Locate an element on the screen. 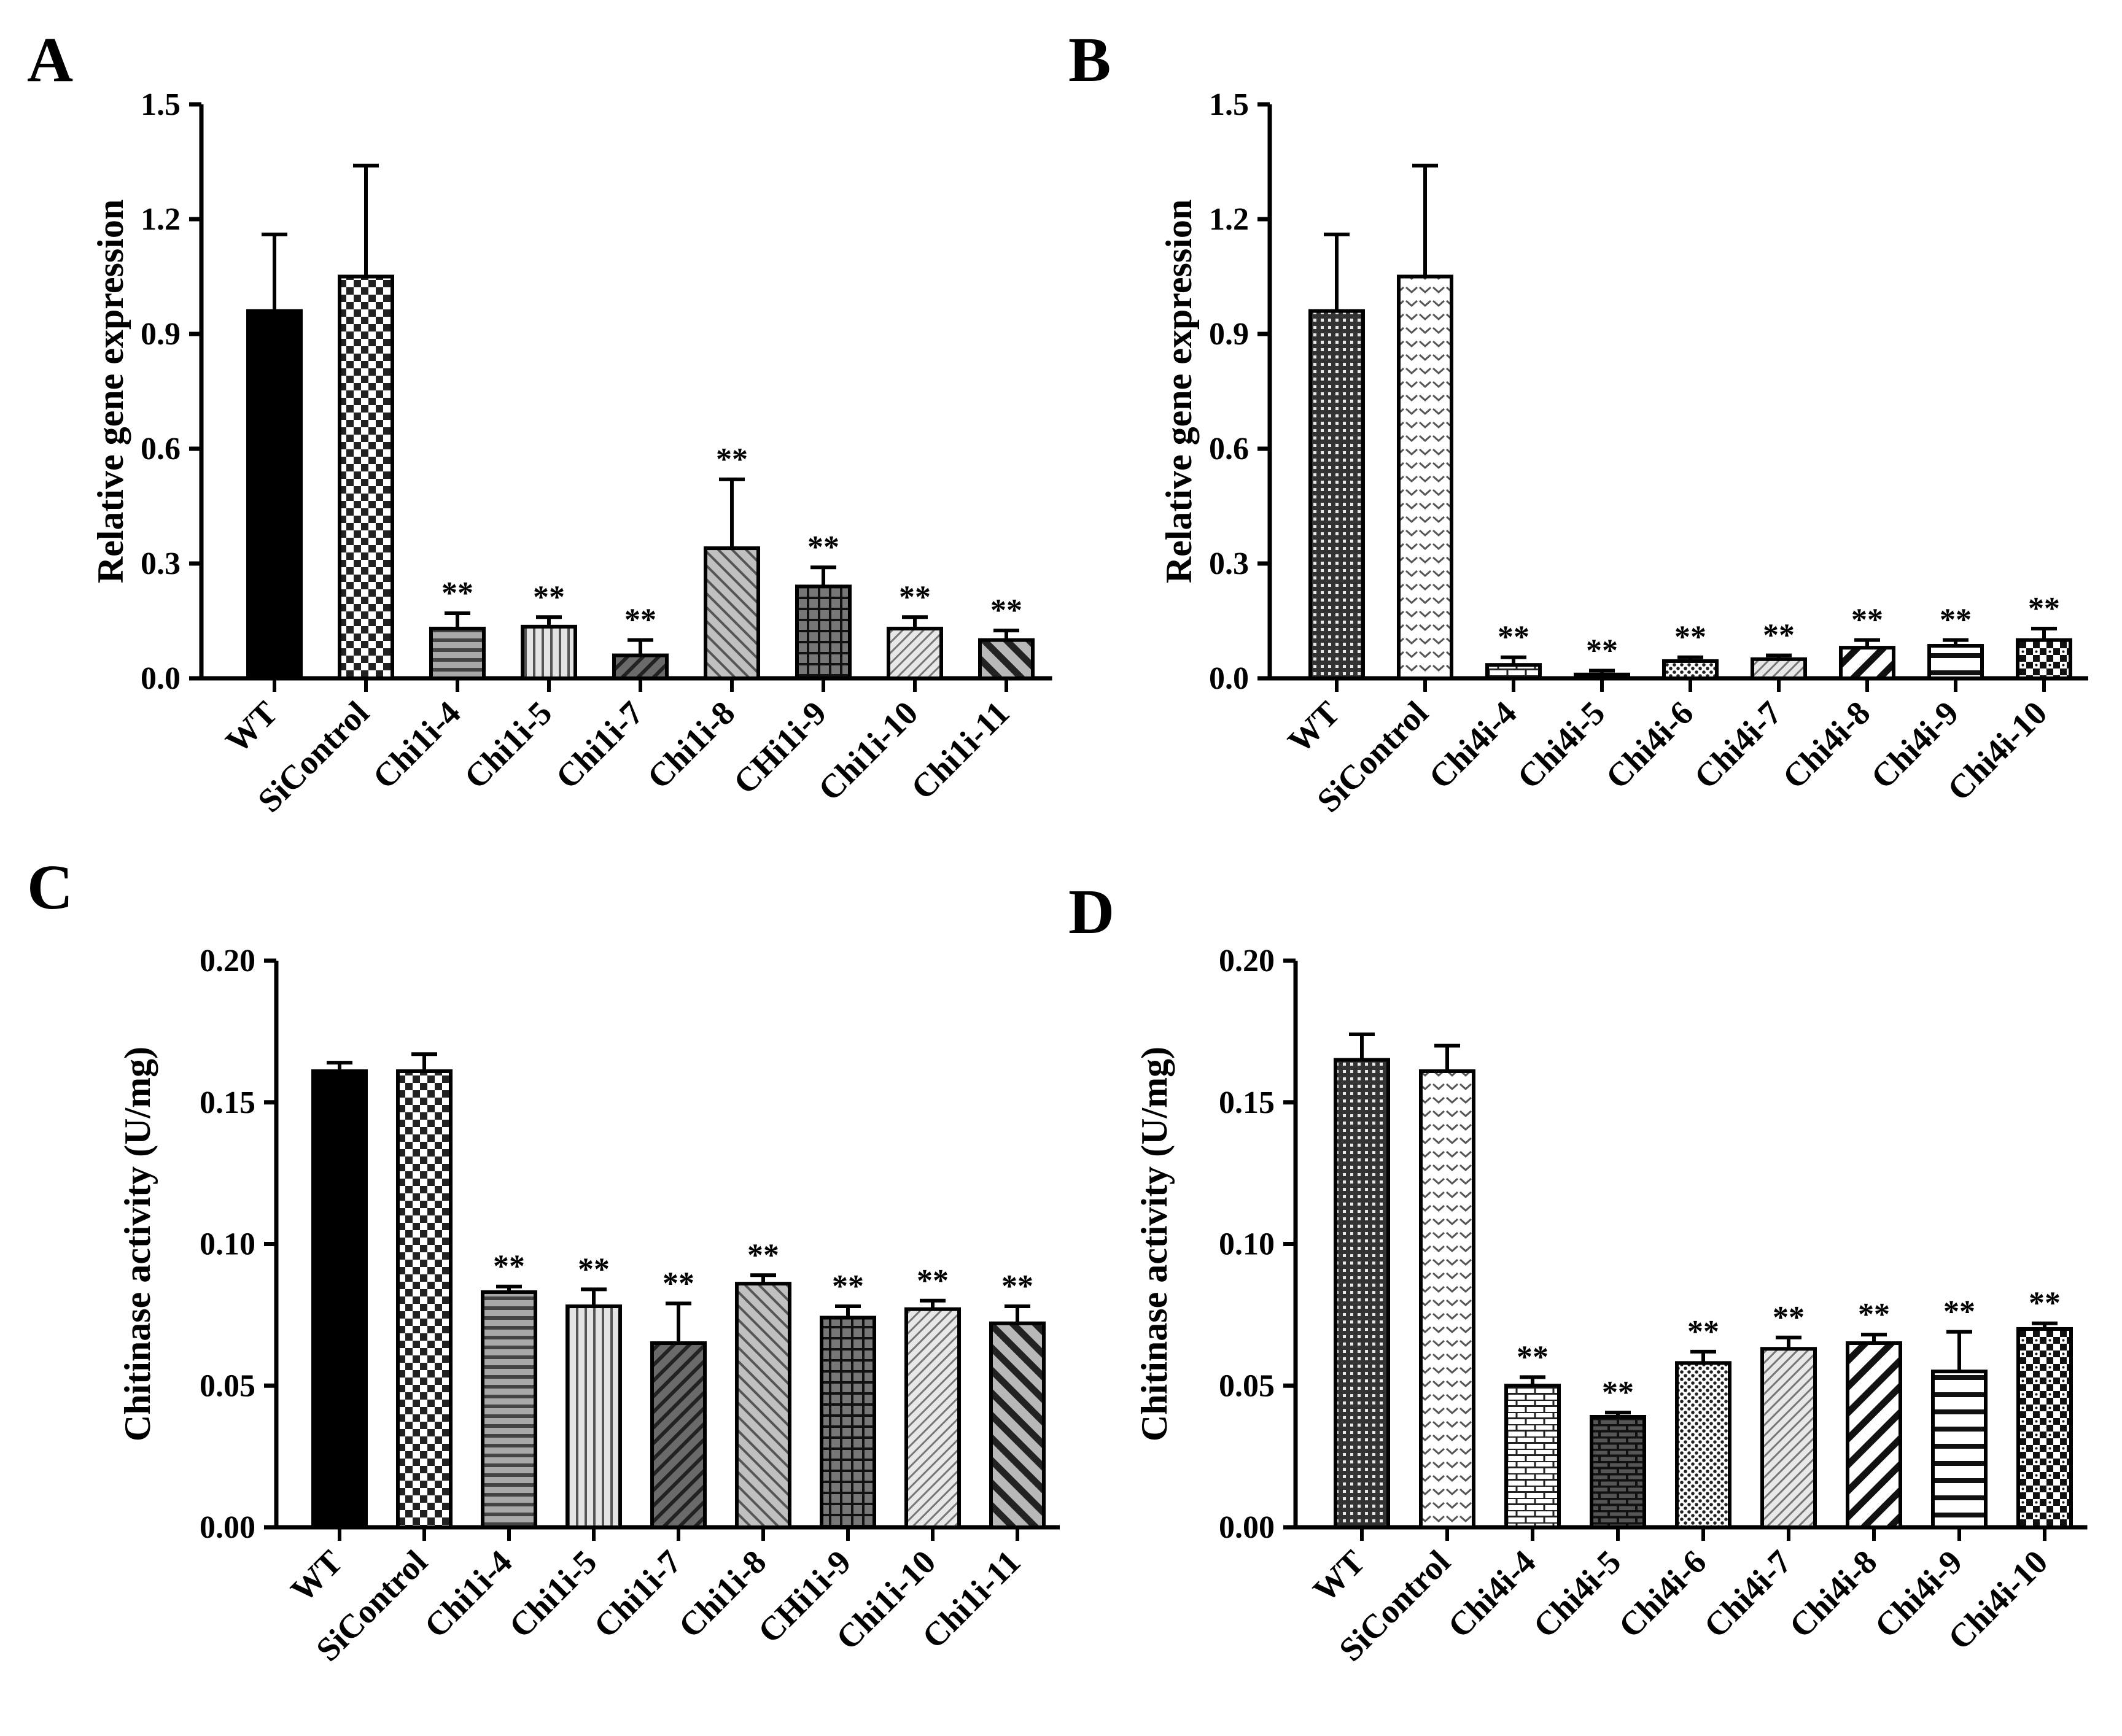 The image size is (2122, 1736). category-label: Chi4i-10 is located at coordinates (1997, 751).